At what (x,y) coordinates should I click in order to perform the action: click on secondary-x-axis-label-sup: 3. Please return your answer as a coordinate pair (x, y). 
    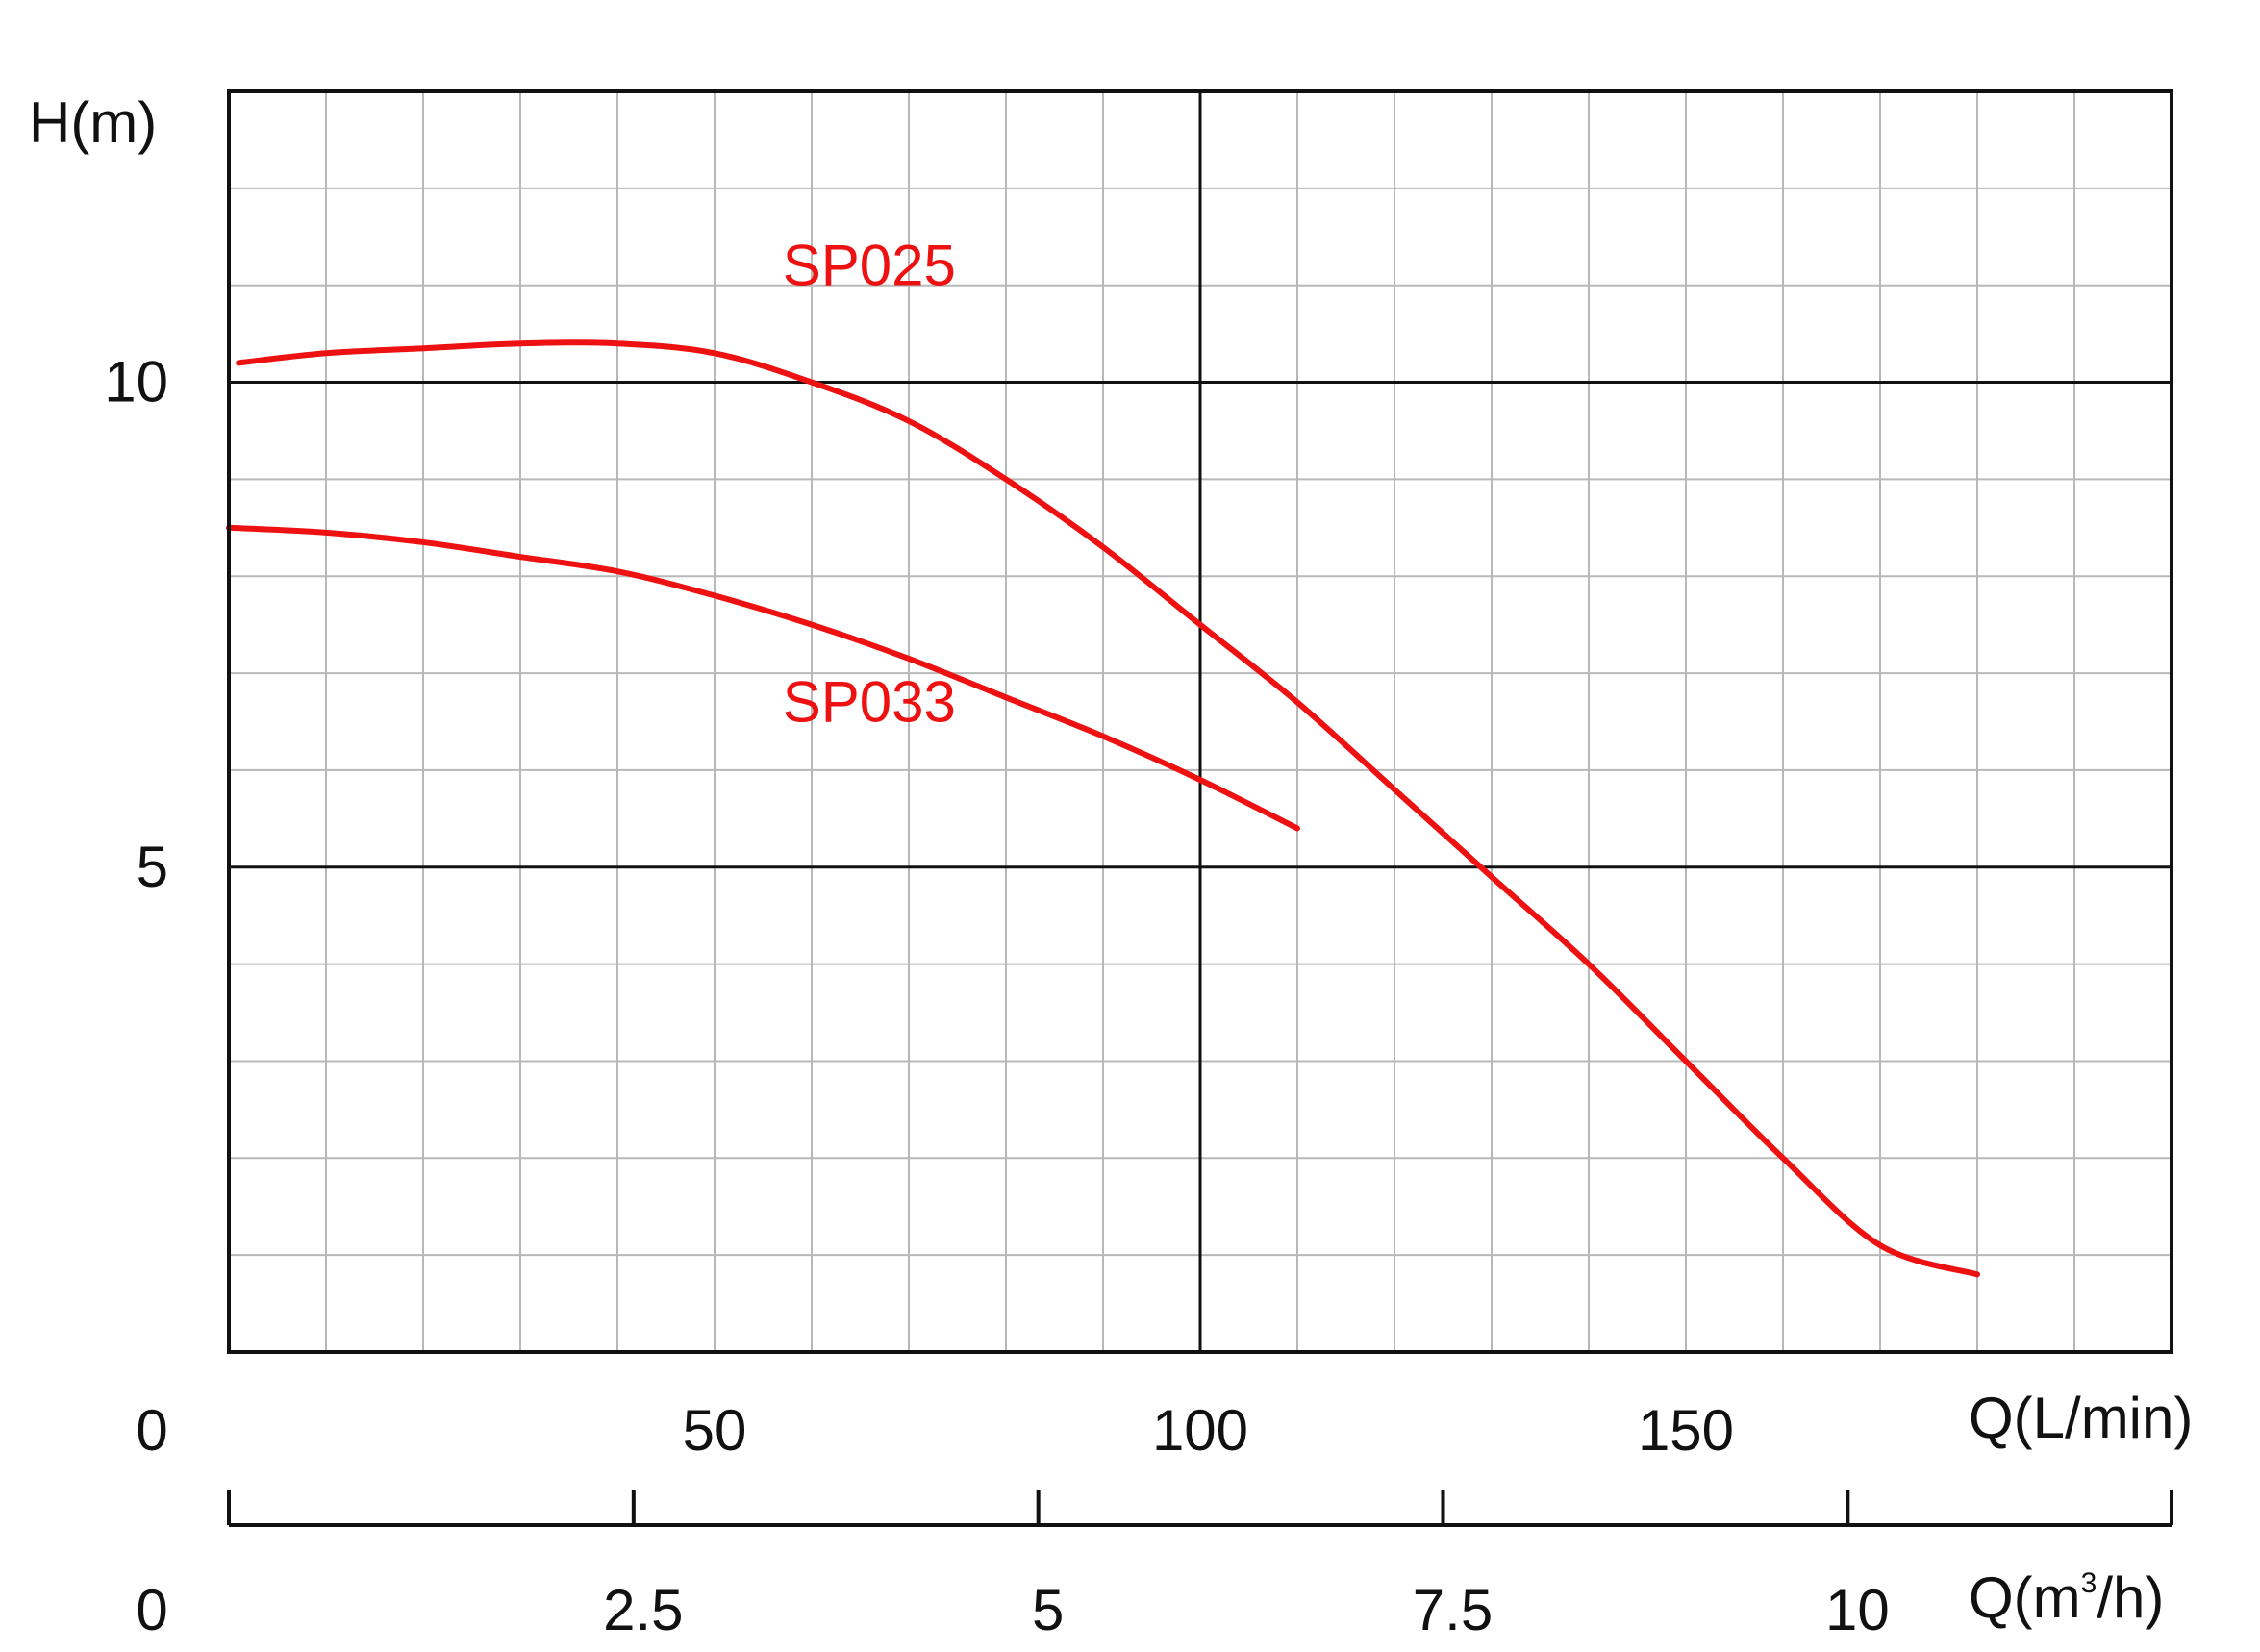
    Looking at the image, I should click on (2089, 1583).